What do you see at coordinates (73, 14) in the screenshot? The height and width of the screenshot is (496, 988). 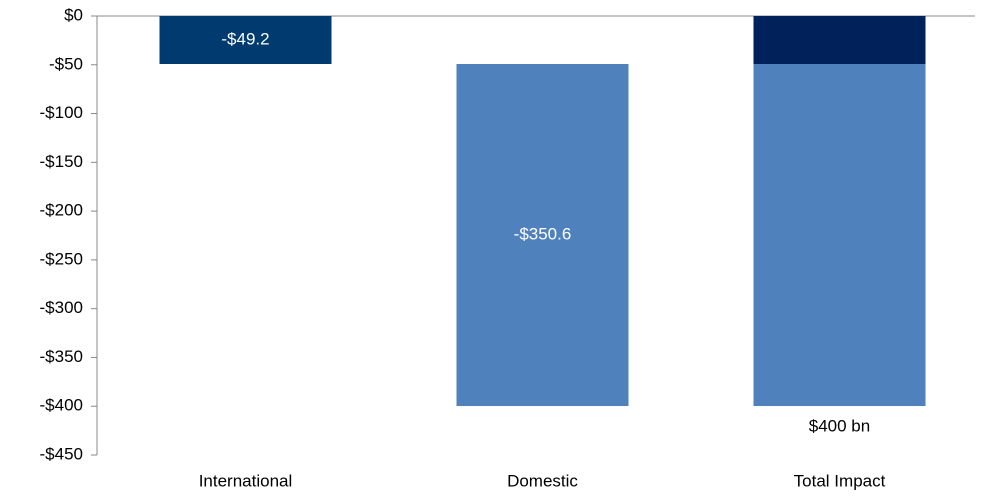 I see `y-tick-label: $0` at bounding box center [73, 14].